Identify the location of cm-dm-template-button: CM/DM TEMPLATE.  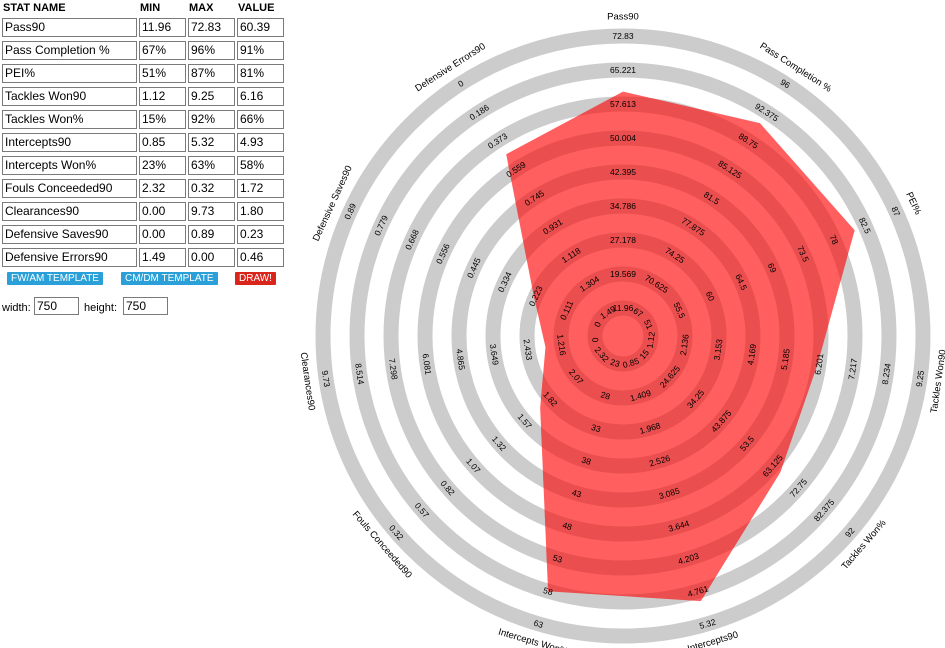
(169, 278).